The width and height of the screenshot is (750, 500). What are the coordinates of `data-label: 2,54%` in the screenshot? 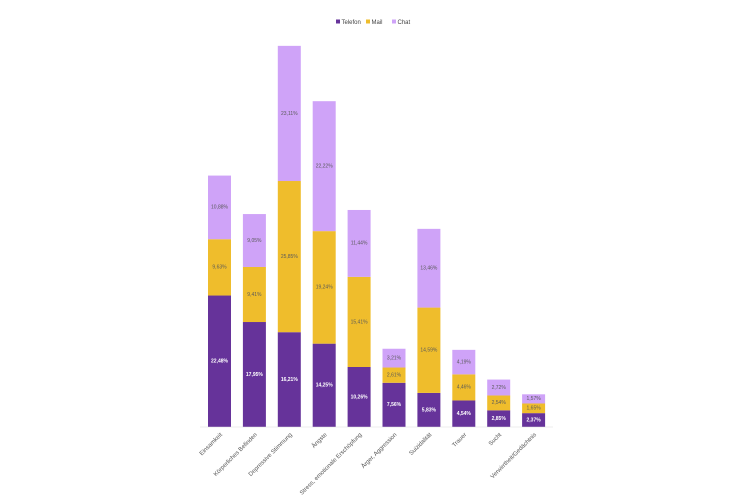 It's located at (499, 403).